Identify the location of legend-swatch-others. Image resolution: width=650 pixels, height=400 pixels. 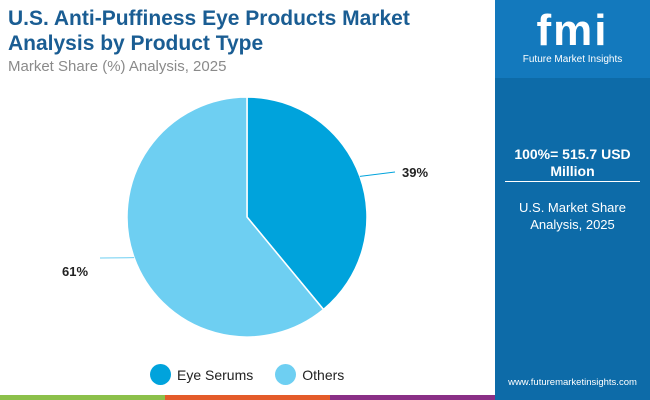
(286, 374).